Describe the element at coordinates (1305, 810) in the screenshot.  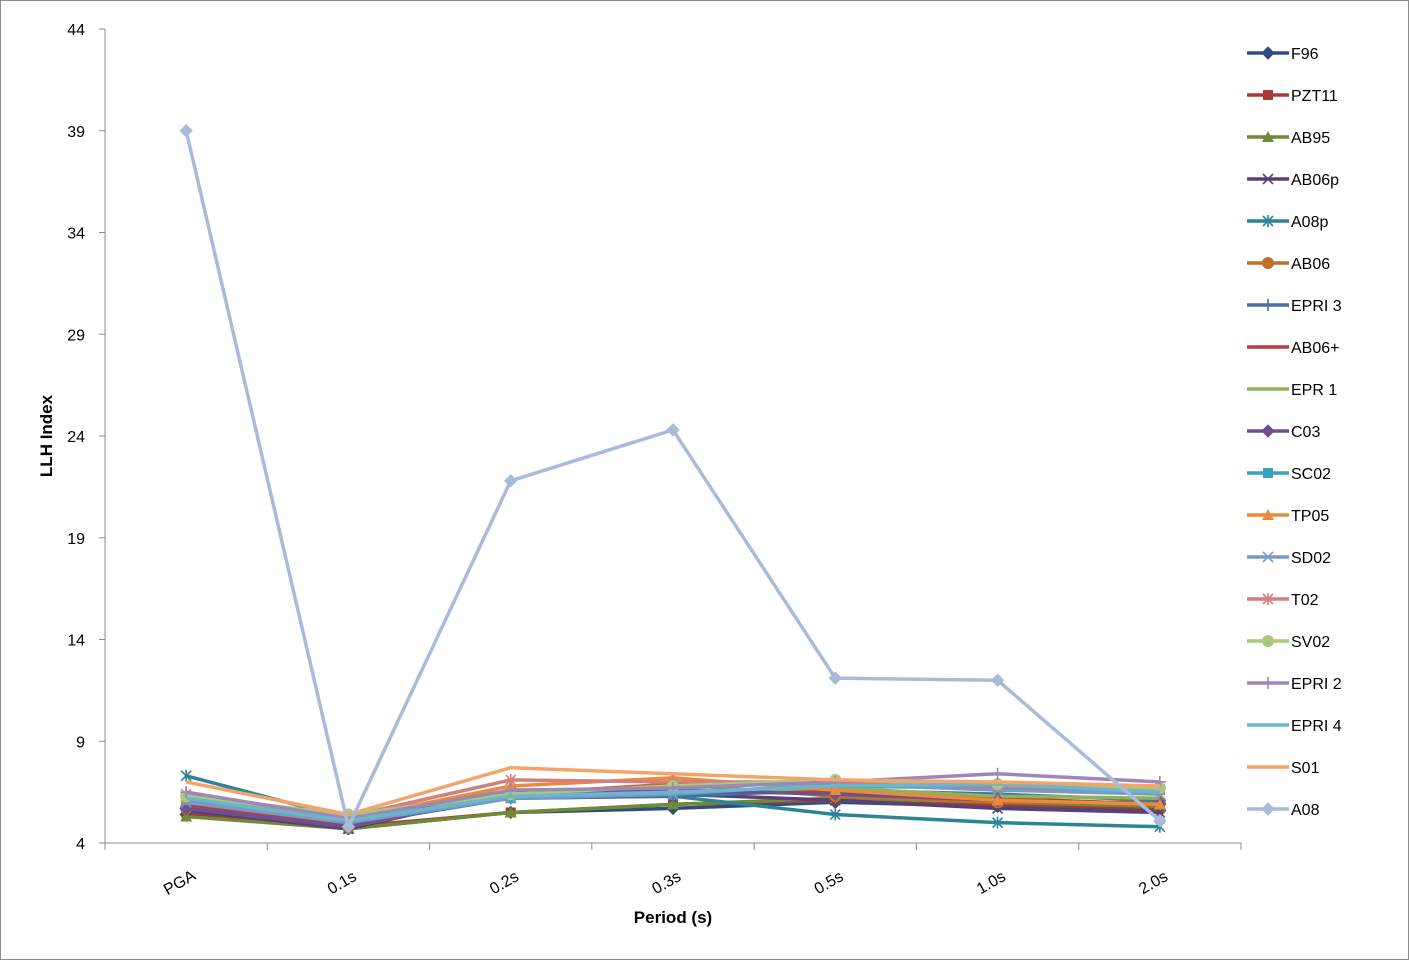
I see `legend-label: A08` at that location.